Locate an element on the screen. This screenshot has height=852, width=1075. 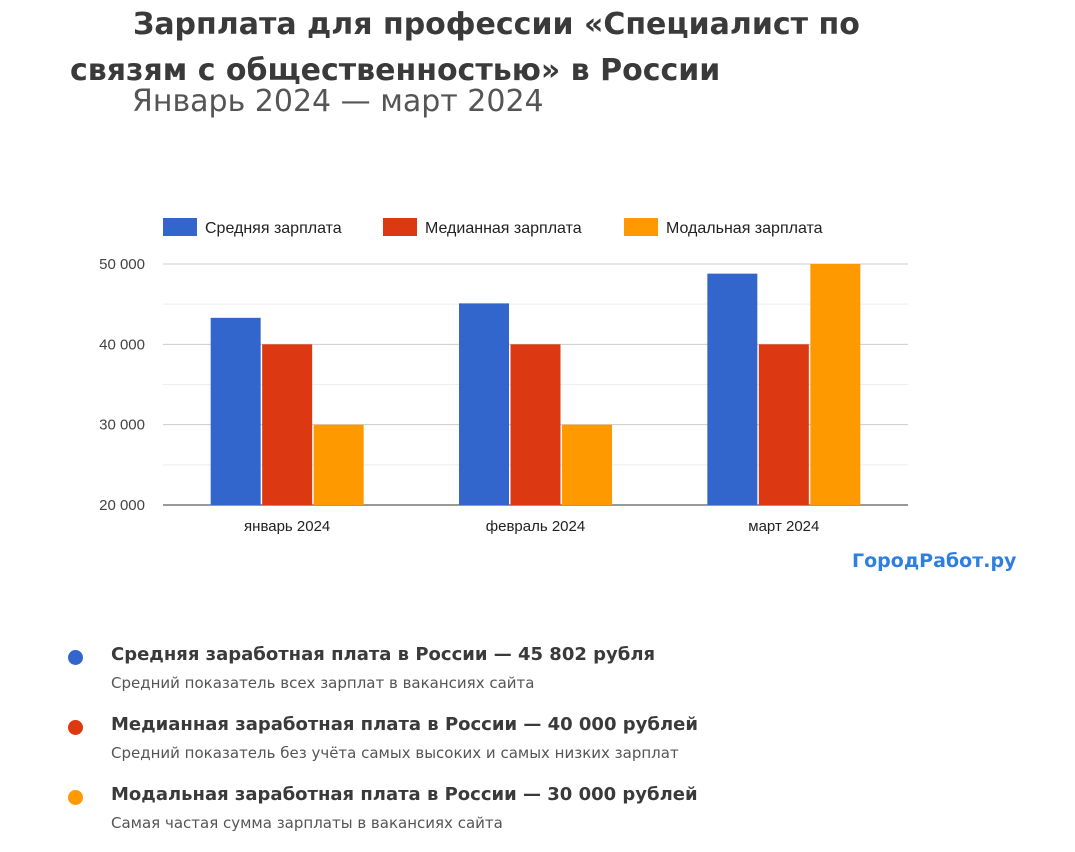
legend-label: Средняя зарплата is located at coordinates (273, 228).